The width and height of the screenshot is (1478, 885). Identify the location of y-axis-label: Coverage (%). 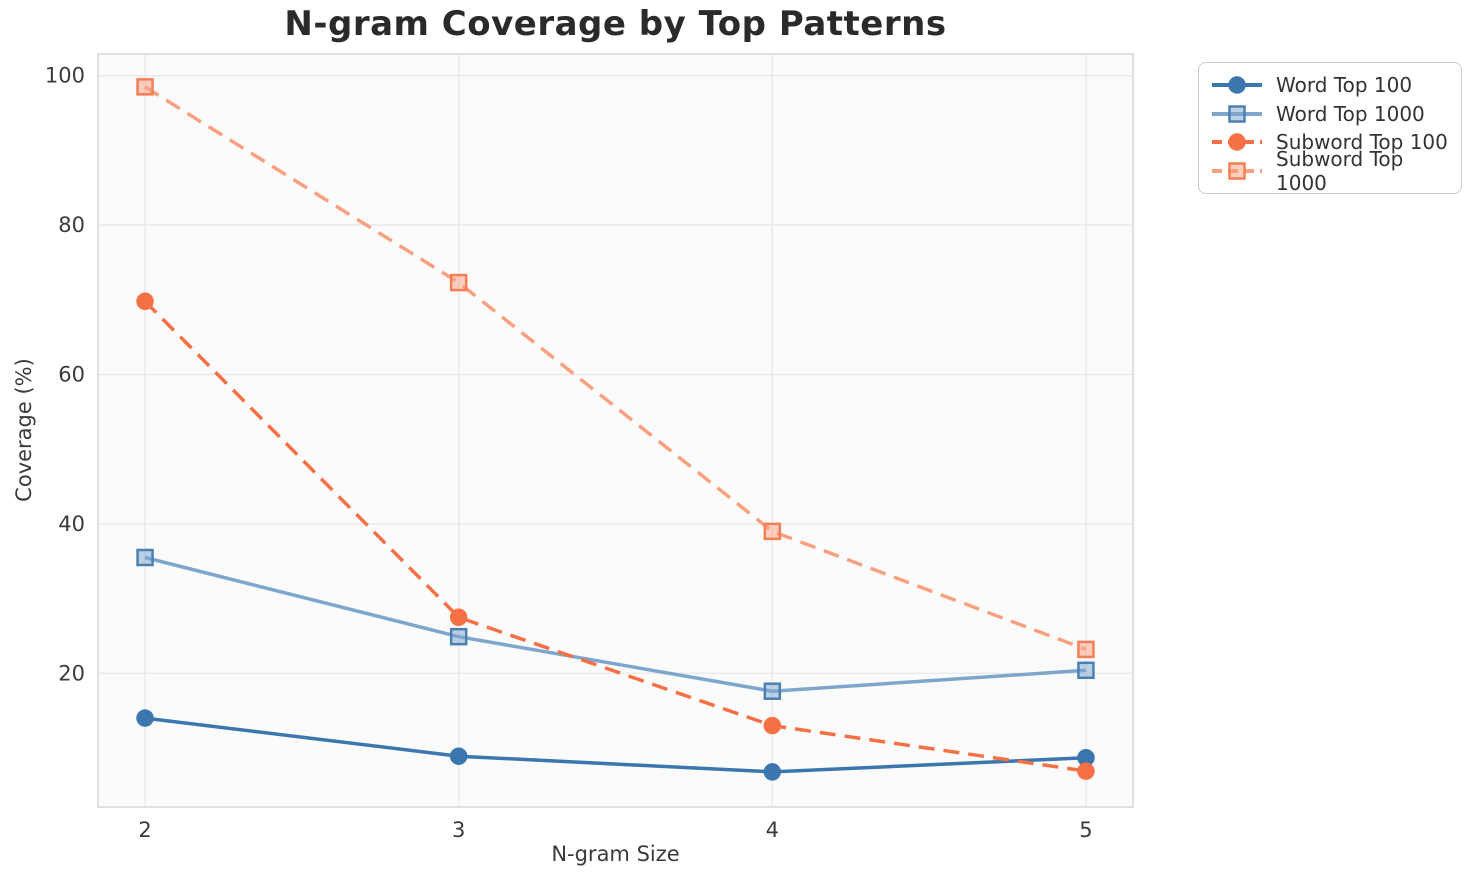
(24, 430).